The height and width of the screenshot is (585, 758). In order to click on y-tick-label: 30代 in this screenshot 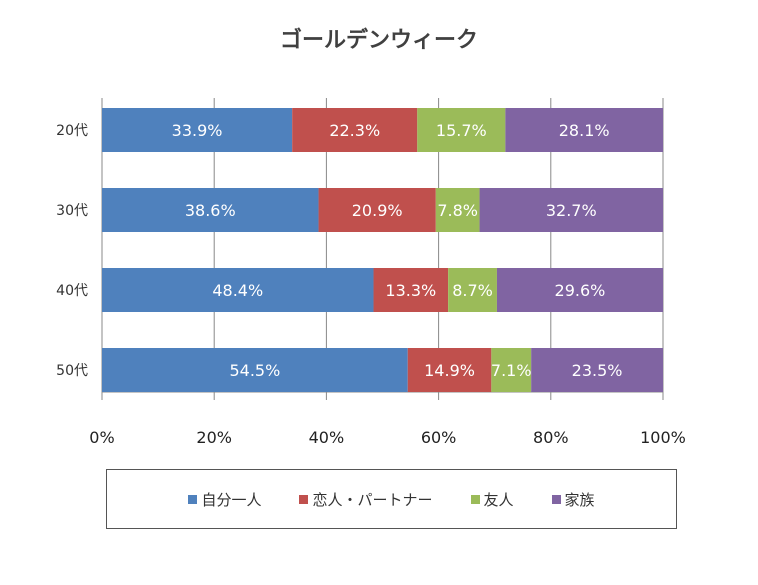, I will do `click(72, 211)`.